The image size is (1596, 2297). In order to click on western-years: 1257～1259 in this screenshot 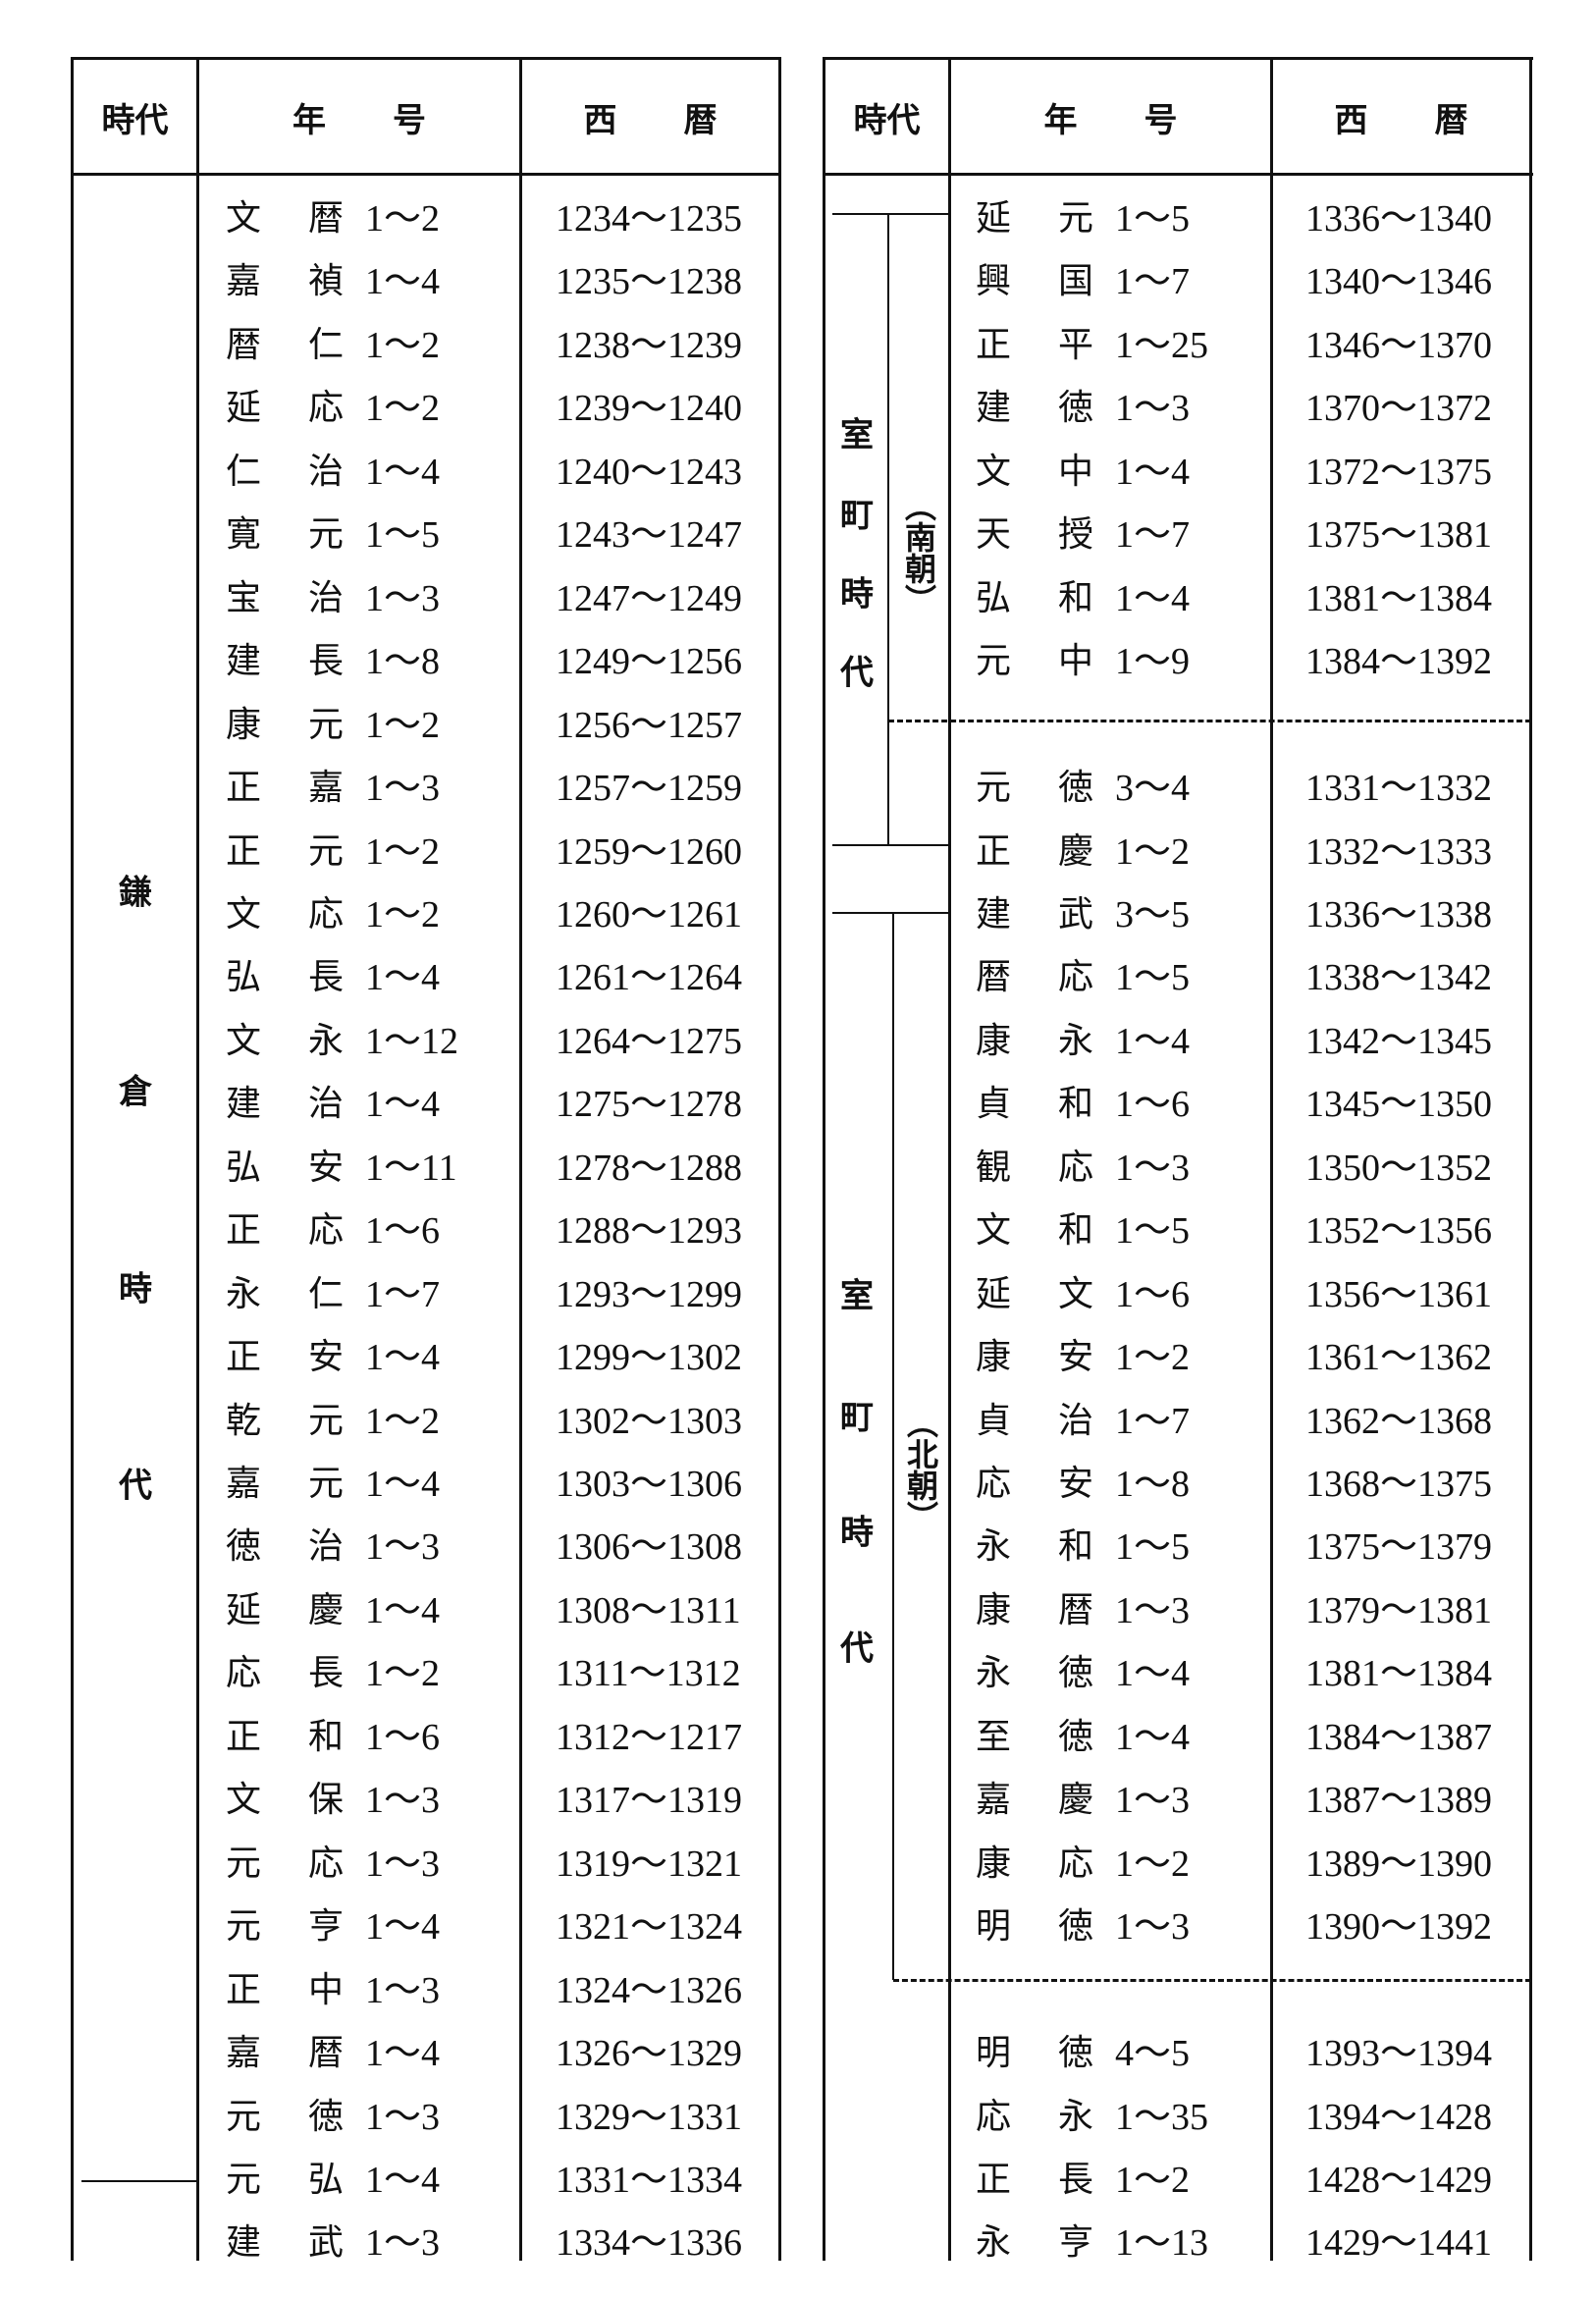, I will do `click(649, 789)`.